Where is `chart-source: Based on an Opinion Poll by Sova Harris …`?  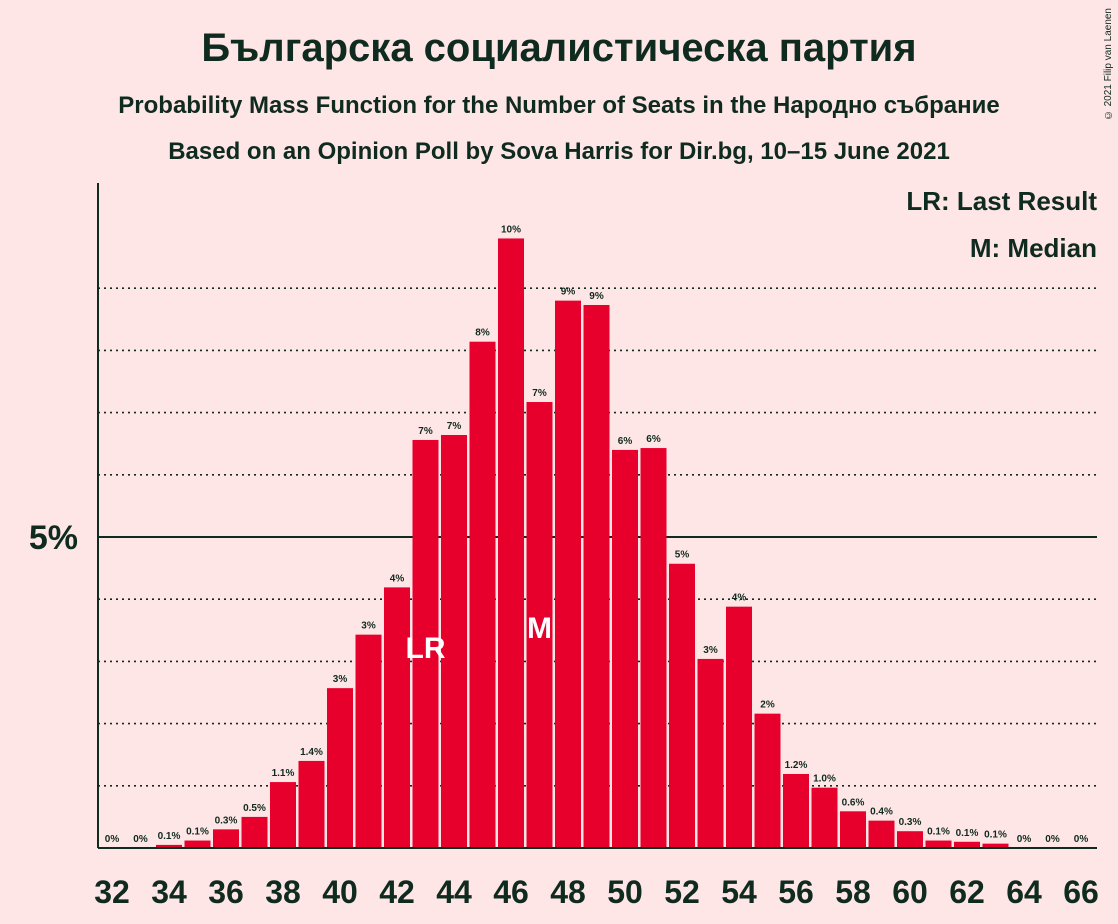 chart-source: Based on an Opinion Poll by Sova Harris … is located at coordinates (559, 151).